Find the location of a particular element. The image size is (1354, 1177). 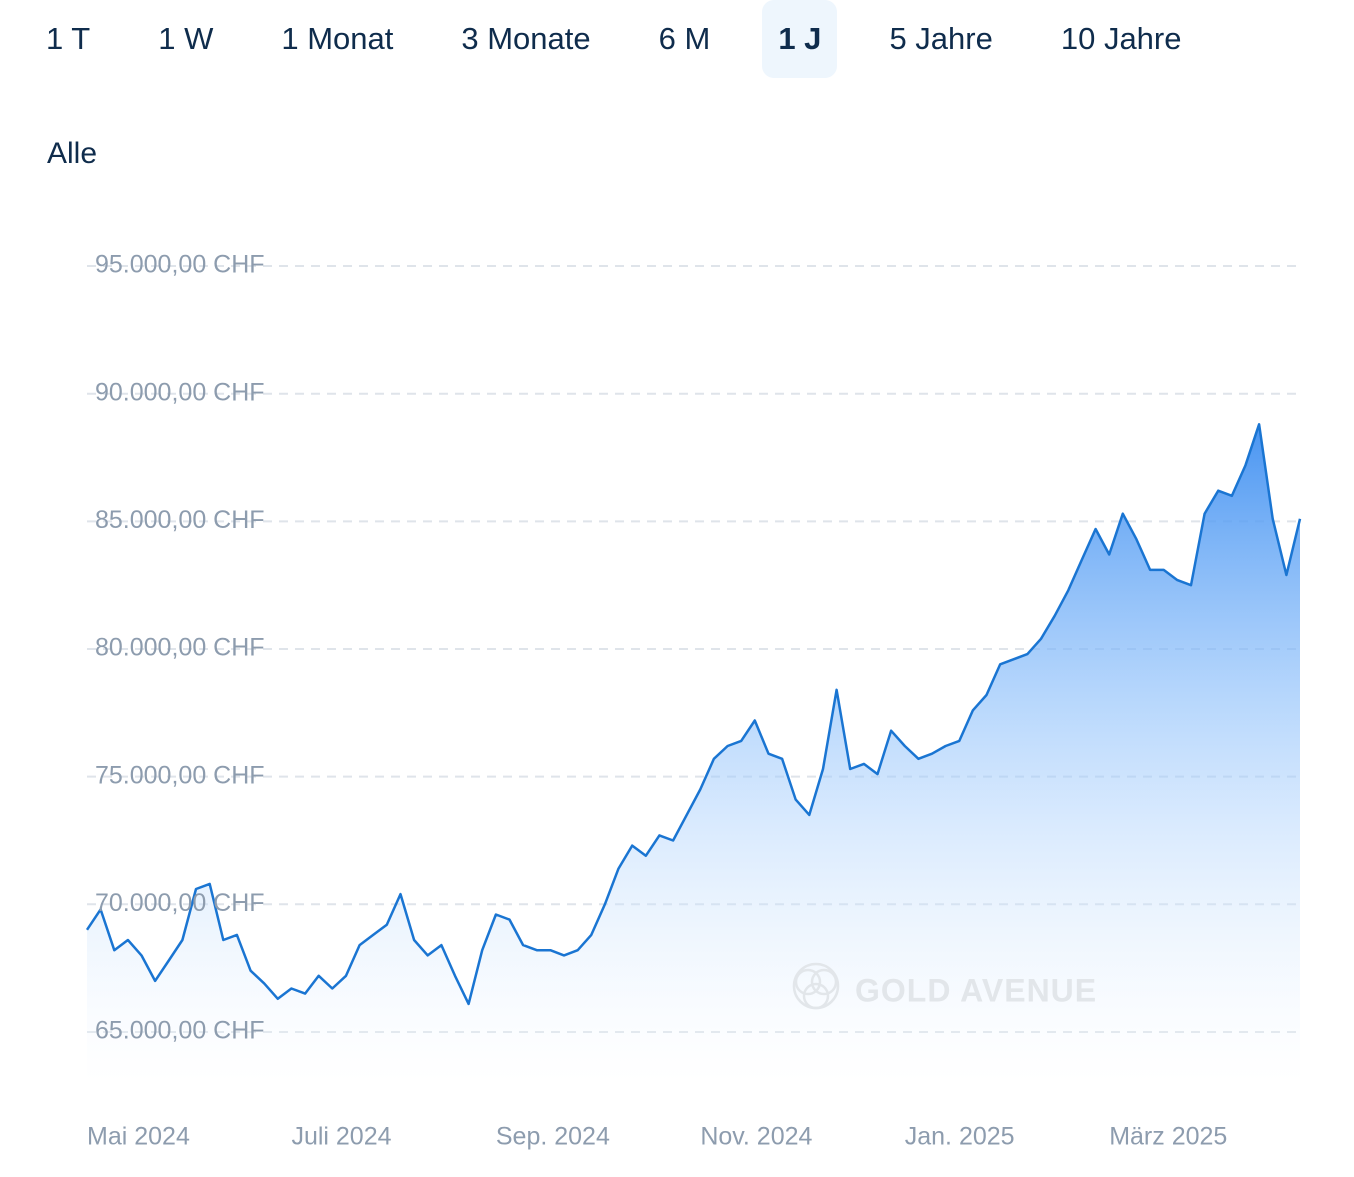

range-tab: 1 J is located at coordinates (800, 39).